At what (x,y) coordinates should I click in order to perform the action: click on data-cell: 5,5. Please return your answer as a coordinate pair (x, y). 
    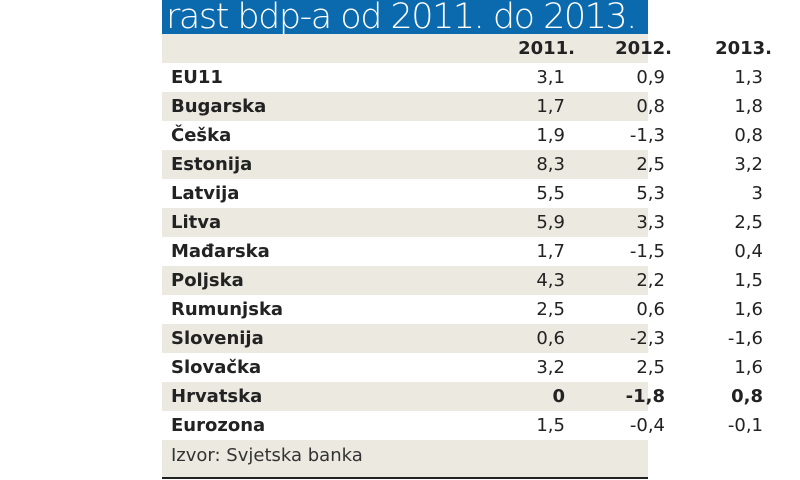
    Looking at the image, I should click on (550, 193).